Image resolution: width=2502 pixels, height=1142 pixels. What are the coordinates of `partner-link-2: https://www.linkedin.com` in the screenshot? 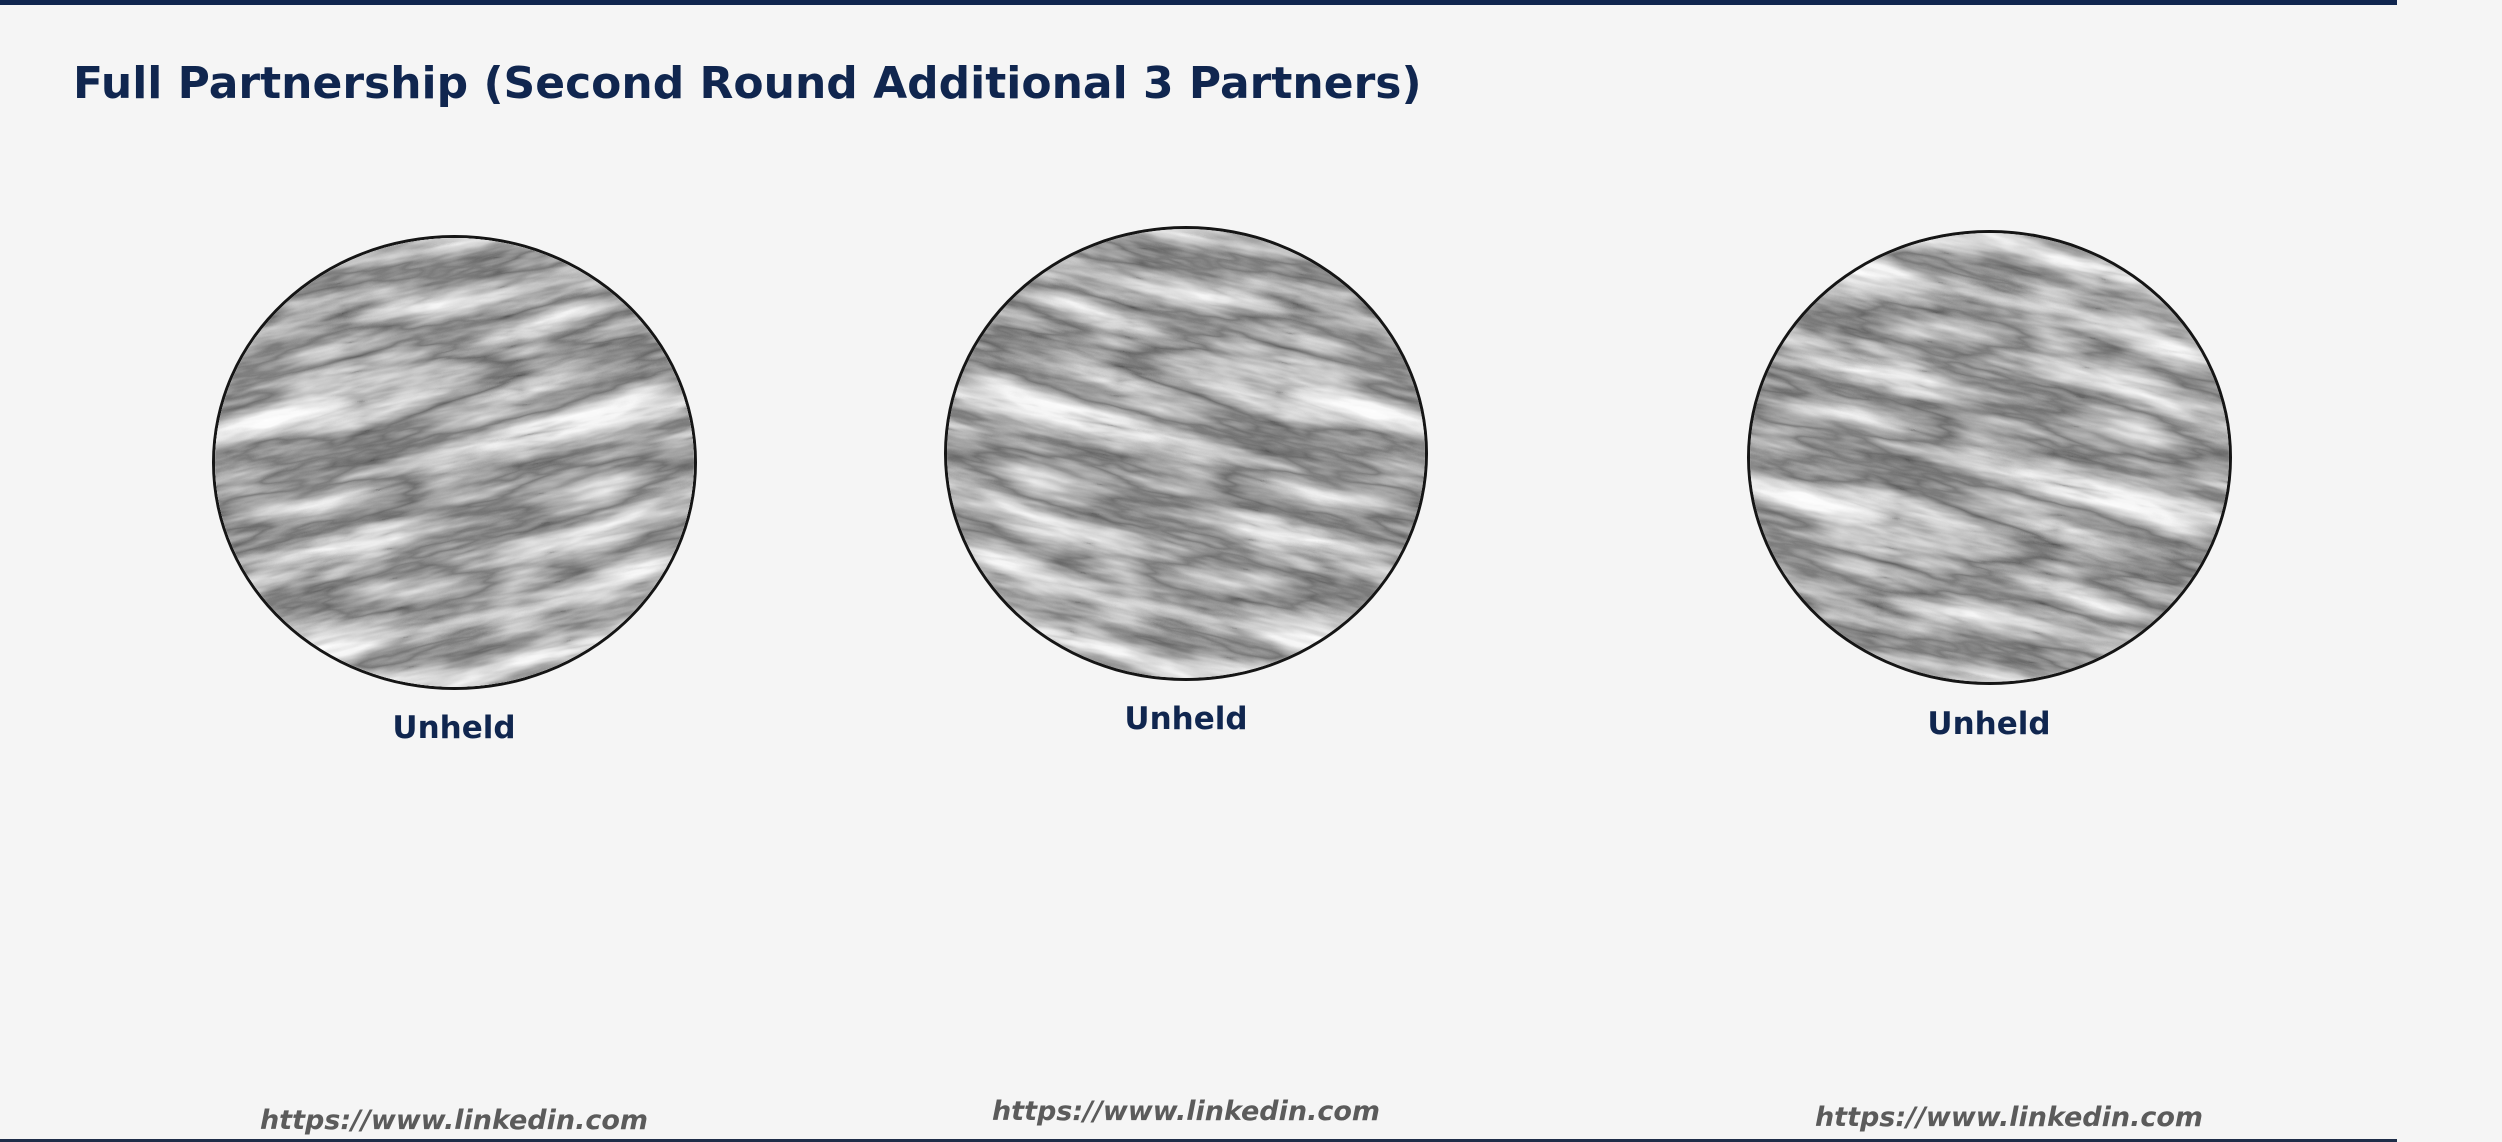 It's located at (1186, 1111).